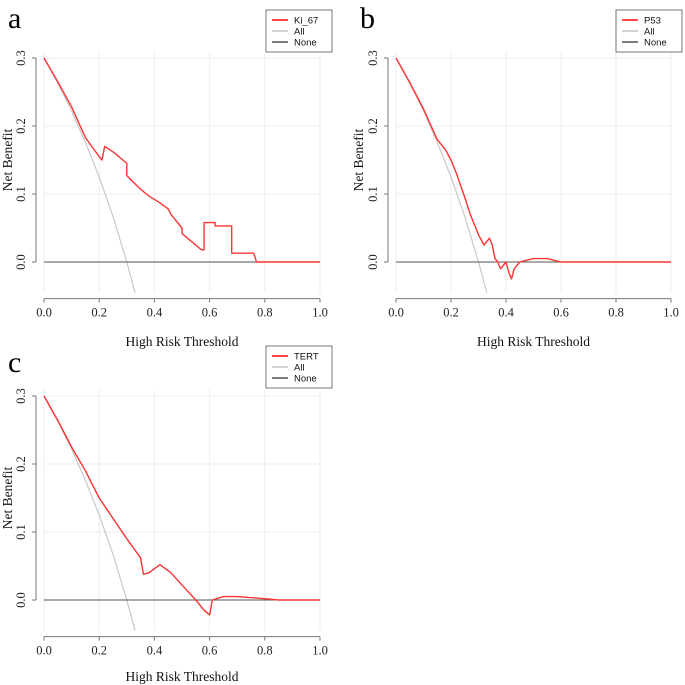 The height and width of the screenshot is (685, 685). Describe the element at coordinates (14, 362) in the screenshot. I see `panel-letter: c` at that location.